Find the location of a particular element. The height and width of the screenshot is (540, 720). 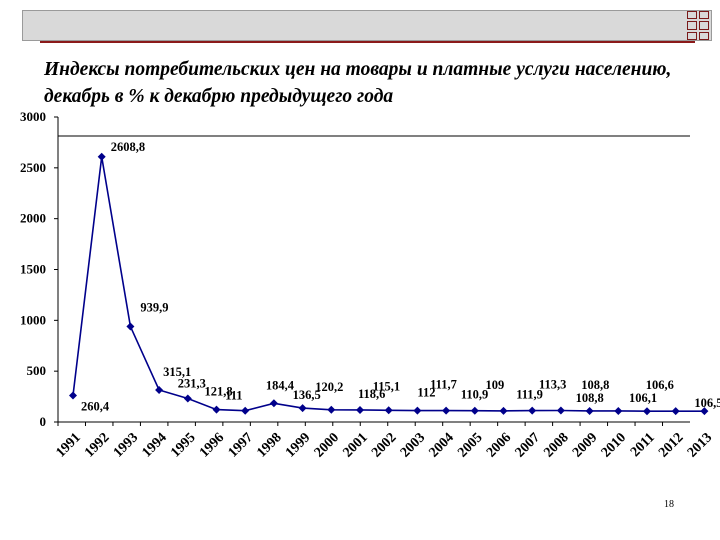

data-label: 109 is located at coordinates (495, 385).